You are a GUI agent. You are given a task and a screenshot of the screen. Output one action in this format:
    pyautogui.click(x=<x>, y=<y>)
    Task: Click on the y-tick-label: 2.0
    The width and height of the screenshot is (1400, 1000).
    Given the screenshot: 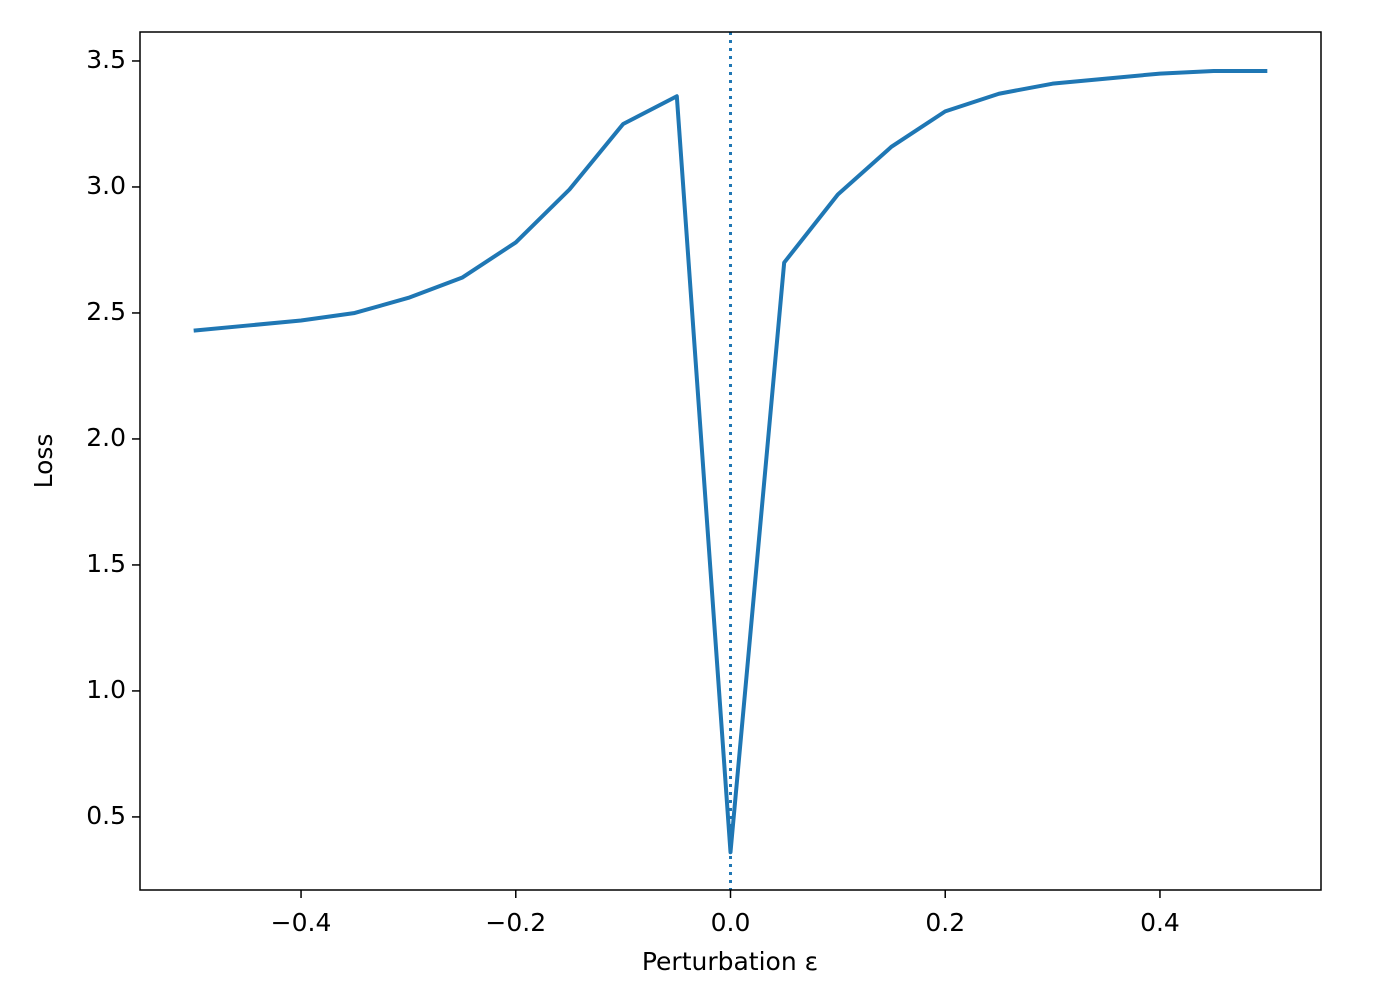 What is the action you would take?
    pyautogui.click(x=106, y=437)
    